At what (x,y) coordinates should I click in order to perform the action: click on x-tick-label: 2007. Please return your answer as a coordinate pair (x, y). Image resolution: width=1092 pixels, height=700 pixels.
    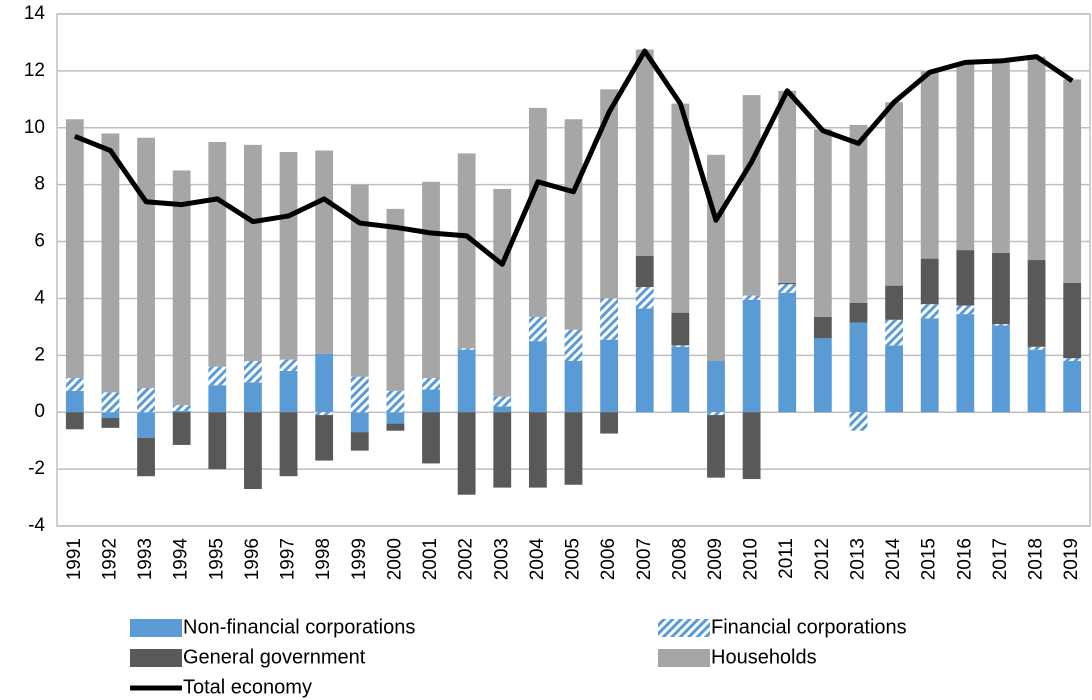
    Looking at the image, I should click on (644, 559).